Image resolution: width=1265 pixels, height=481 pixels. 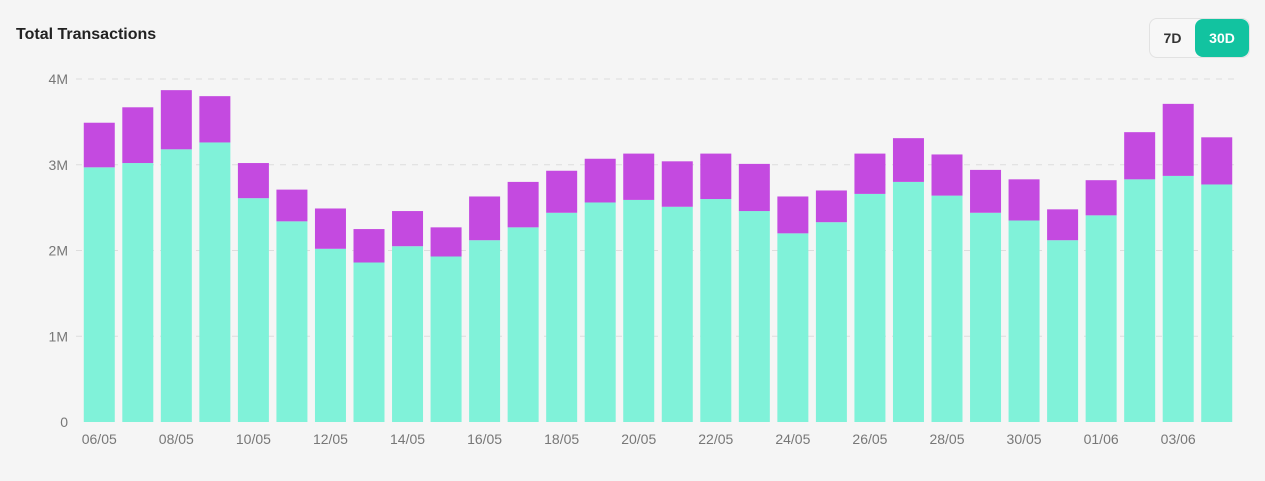 I want to click on x-tick-label: 16/05, so click(x=484, y=439).